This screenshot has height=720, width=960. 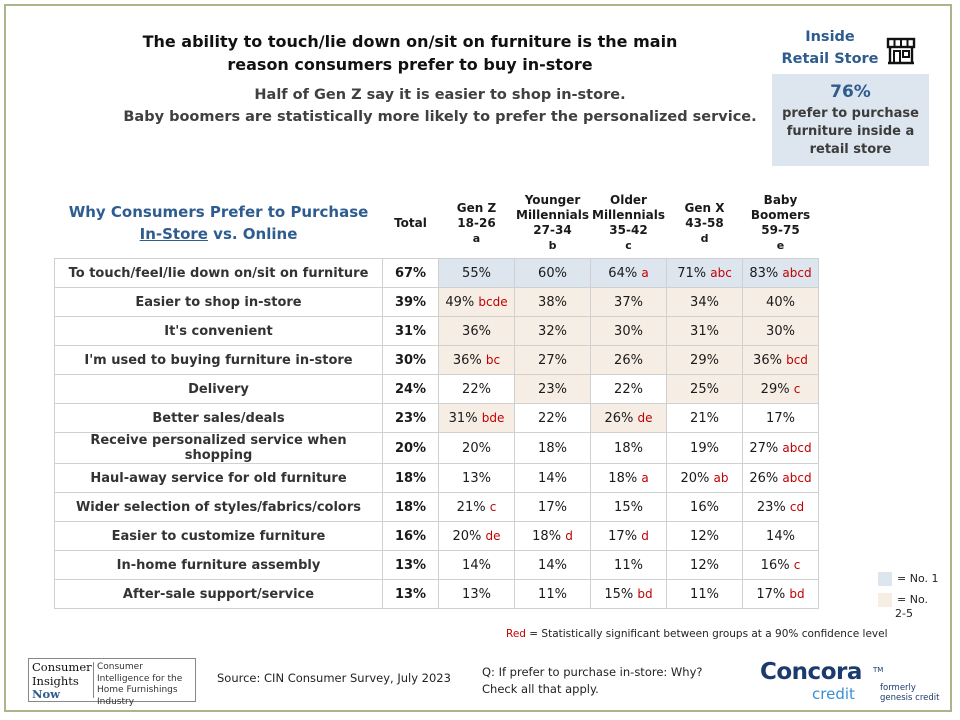 What do you see at coordinates (552, 331) in the screenshot?
I see `group-cell: 32%` at bounding box center [552, 331].